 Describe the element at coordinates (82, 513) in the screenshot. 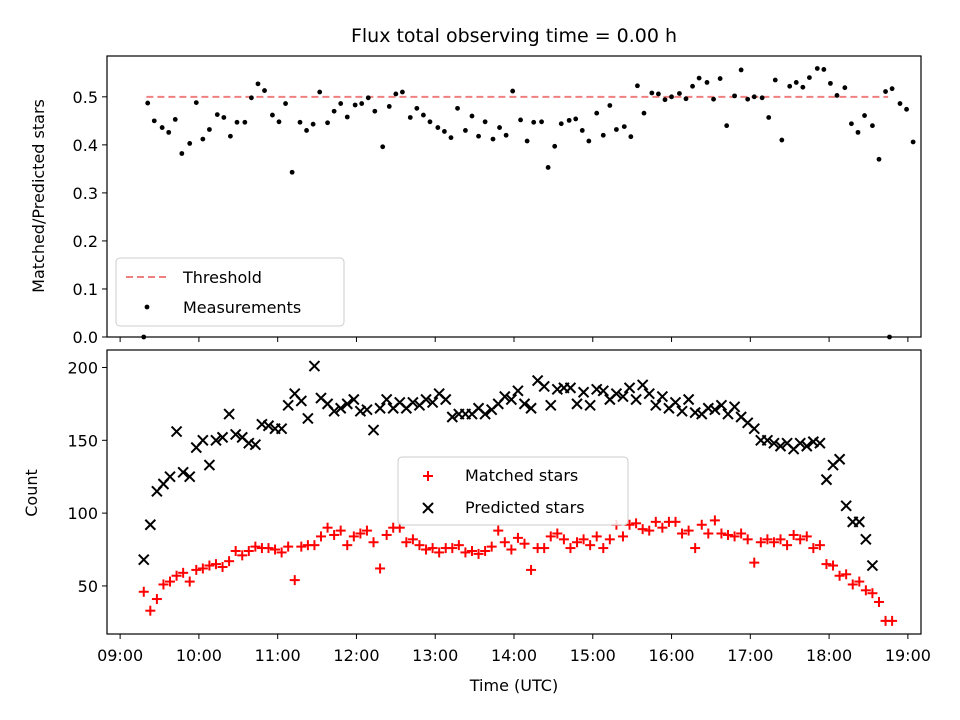

I see `bottom-ytick-label: 100` at that location.